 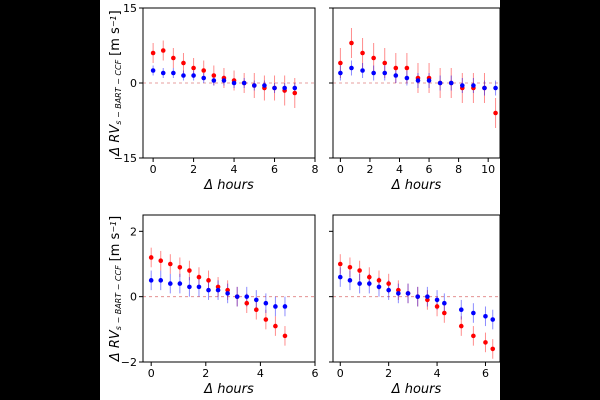 What do you see at coordinates (115, 289) in the screenshot?
I see `y-axis-label: Δ RVs − BART − CCF [m s−1]` at bounding box center [115, 289].